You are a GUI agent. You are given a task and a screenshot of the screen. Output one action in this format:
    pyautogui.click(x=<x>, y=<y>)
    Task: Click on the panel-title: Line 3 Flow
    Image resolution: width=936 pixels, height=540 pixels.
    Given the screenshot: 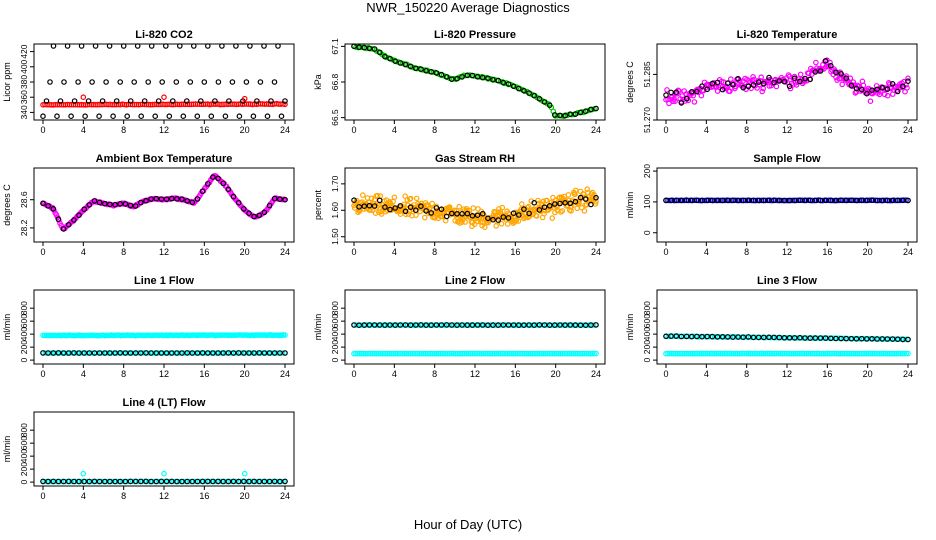 What is the action you would take?
    pyautogui.click(x=787, y=281)
    